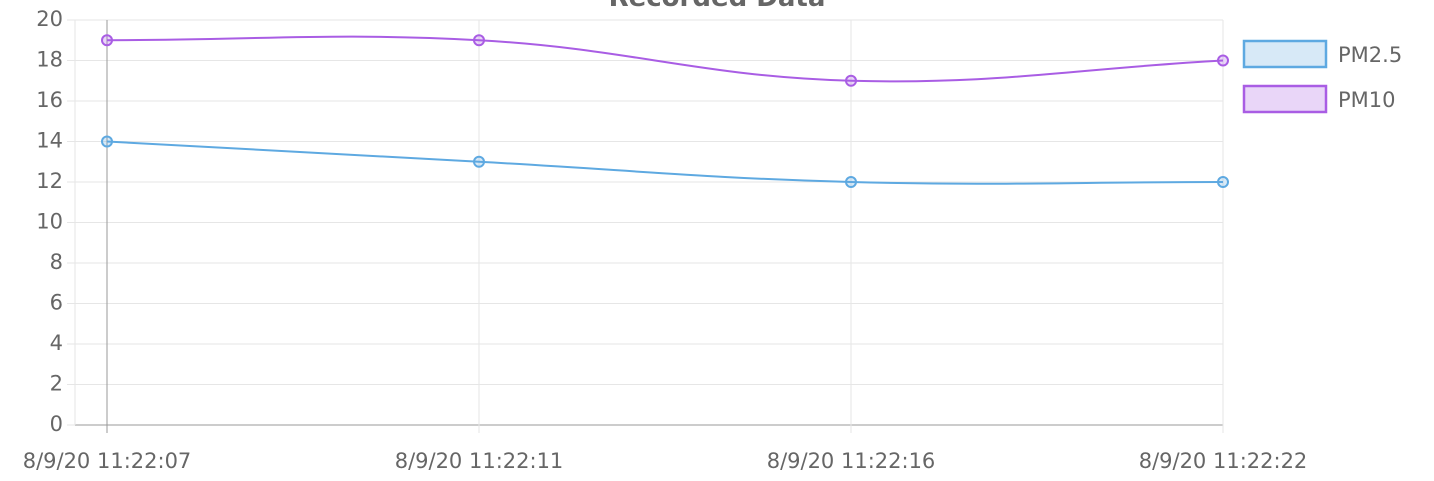  Describe the element at coordinates (107, 461) in the screenshot. I see `x-tick-label: 8/9/20 11:22:07` at that location.